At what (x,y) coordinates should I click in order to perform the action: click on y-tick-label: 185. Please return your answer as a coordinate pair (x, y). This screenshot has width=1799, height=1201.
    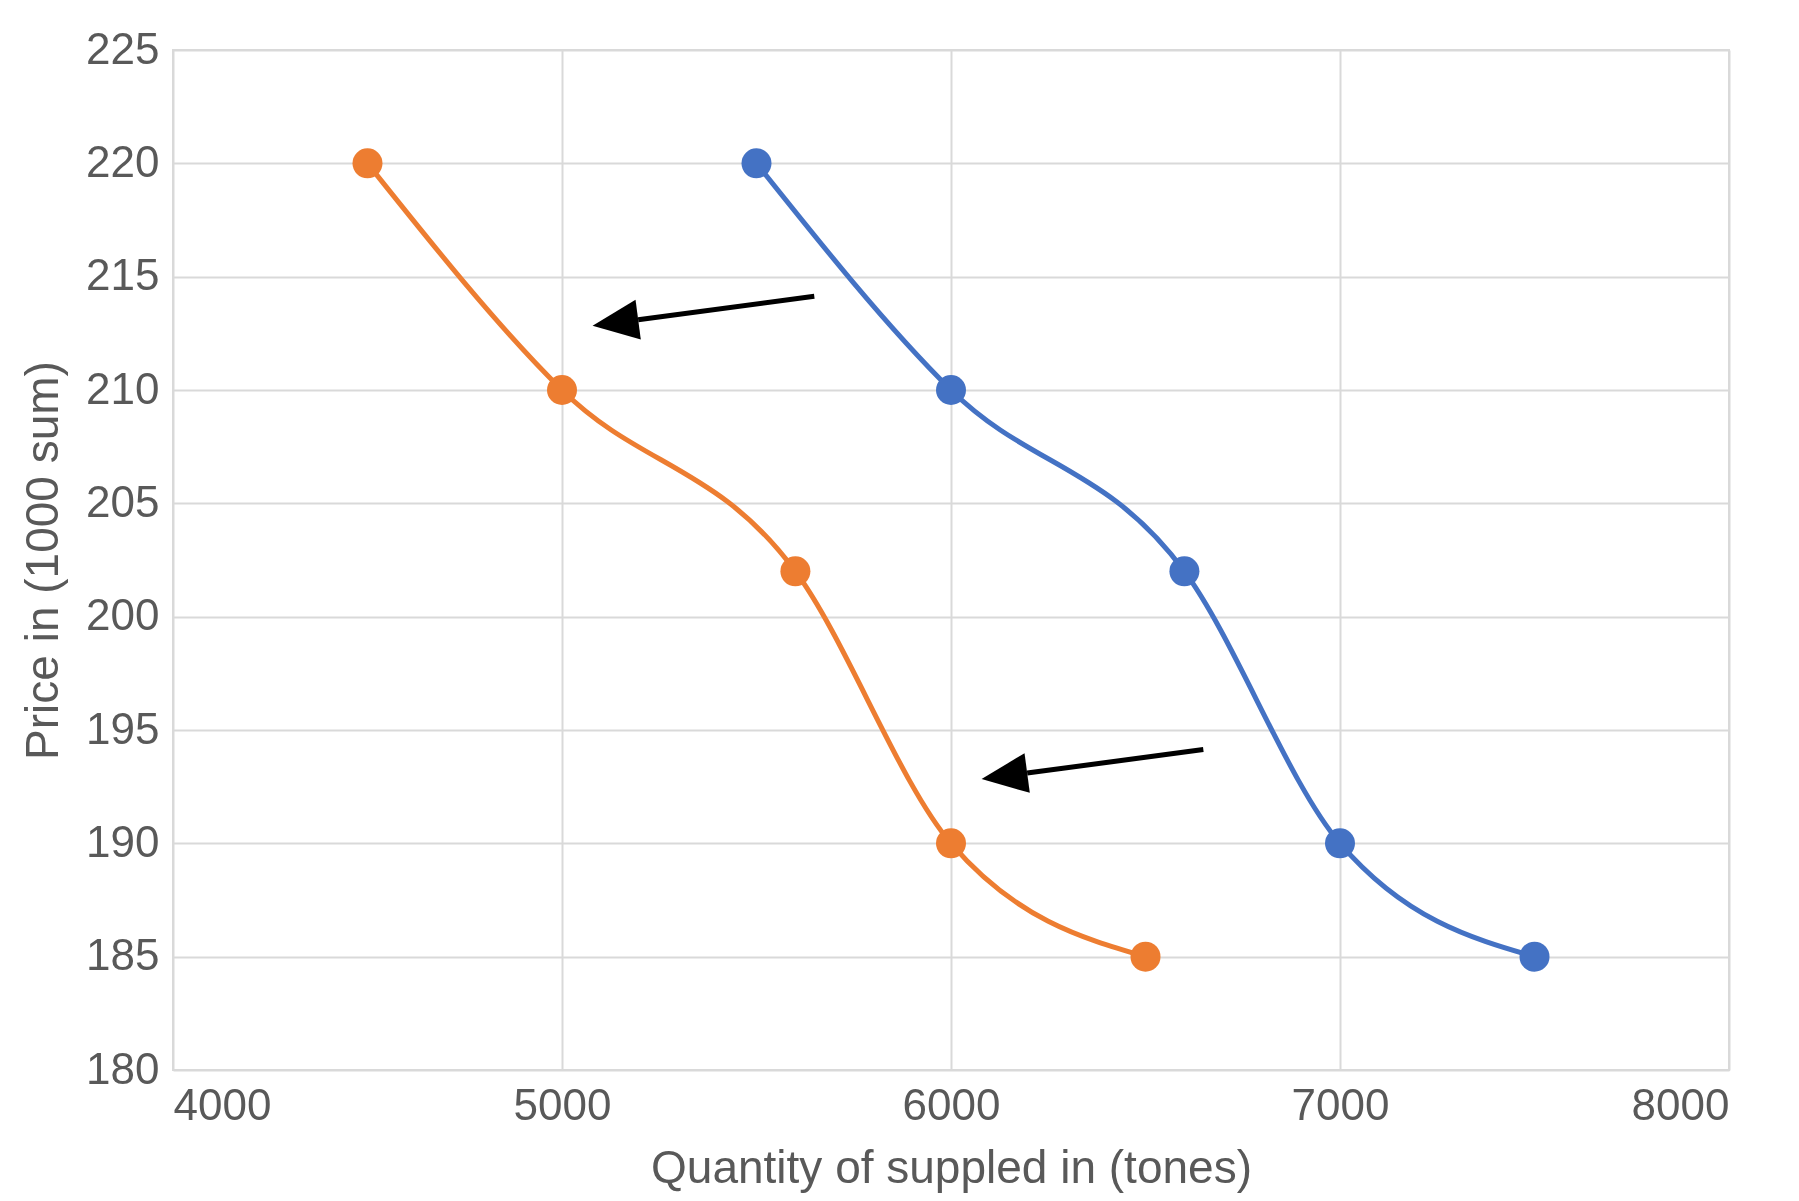
    Looking at the image, I should click on (123, 955).